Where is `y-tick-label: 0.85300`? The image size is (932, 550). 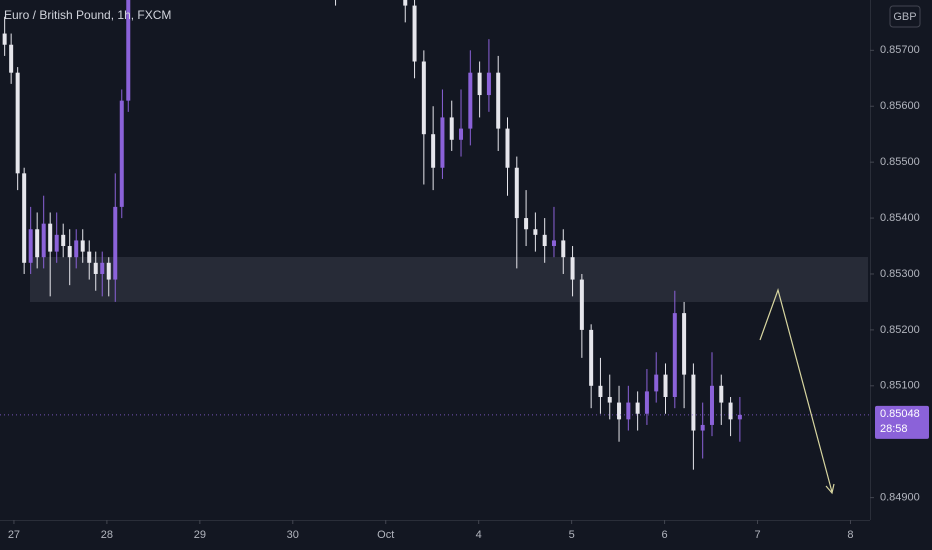
y-tick-label: 0.85300 is located at coordinates (900, 274).